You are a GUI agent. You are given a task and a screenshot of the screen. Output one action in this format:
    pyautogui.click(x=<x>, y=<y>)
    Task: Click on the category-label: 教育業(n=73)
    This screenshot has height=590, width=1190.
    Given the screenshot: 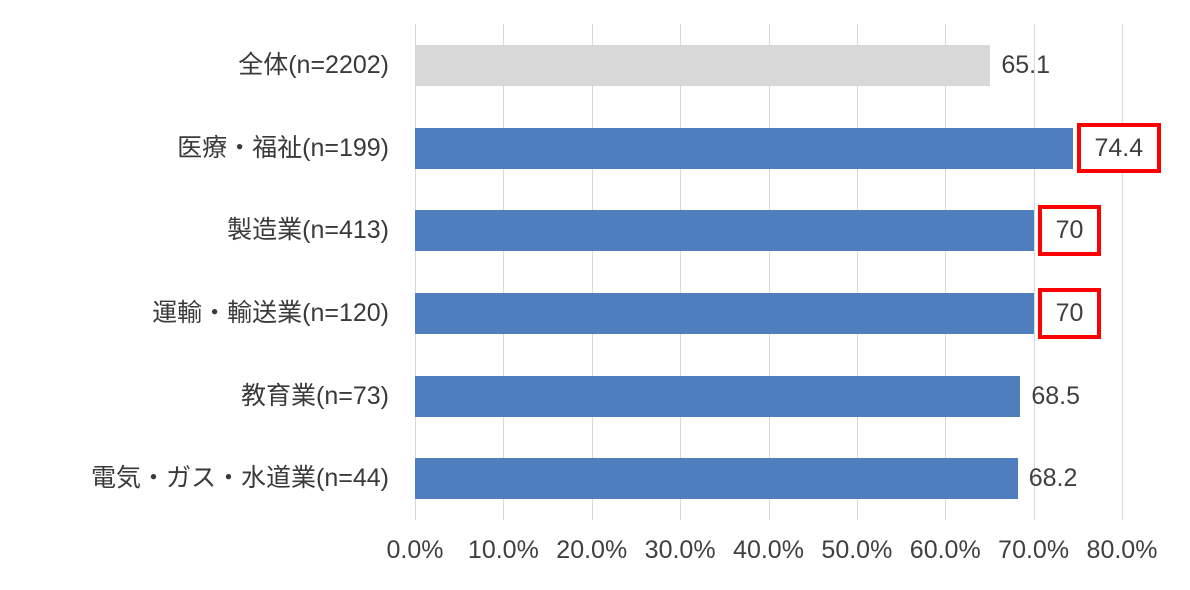 What is the action you would take?
    pyautogui.click(x=315, y=395)
    